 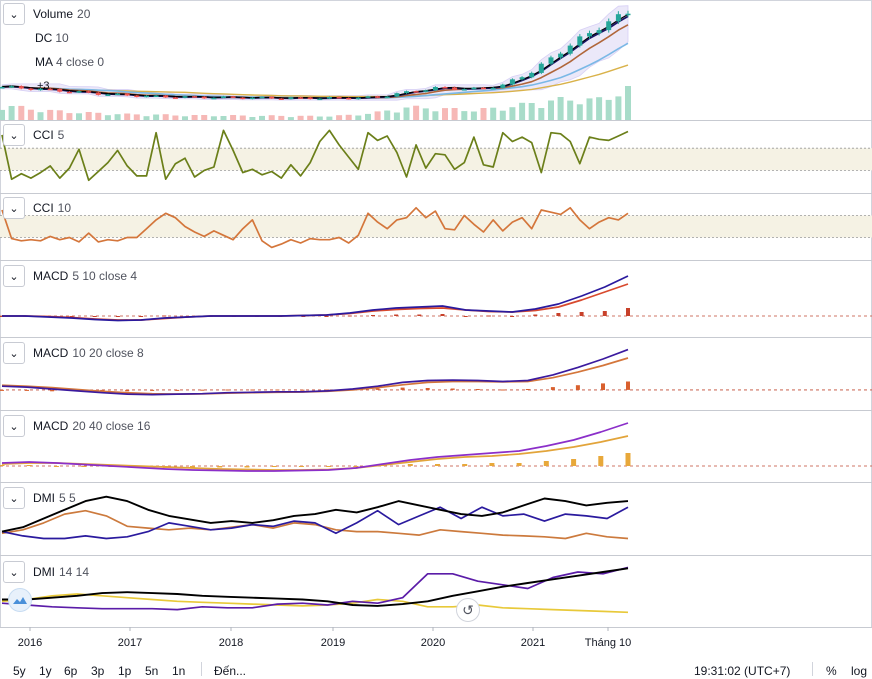 What do you see at coordinates (19, 671) in the screenshot?
I see `range-5y-button: 5y` at bounding box center [19, 671].